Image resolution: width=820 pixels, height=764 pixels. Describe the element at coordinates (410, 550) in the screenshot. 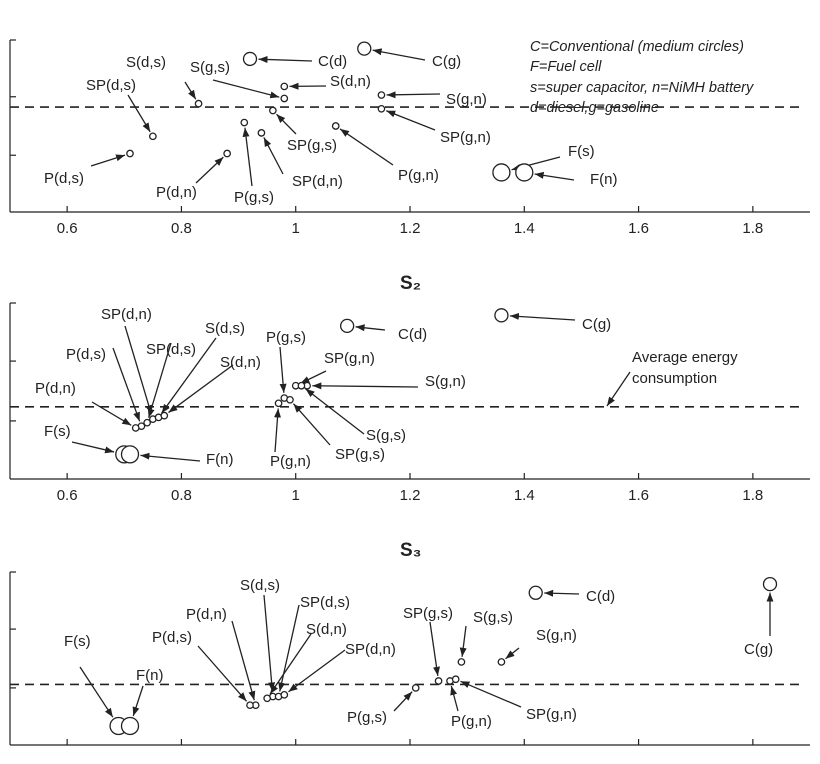

I see `panel-title-s3: S₃` at that location.